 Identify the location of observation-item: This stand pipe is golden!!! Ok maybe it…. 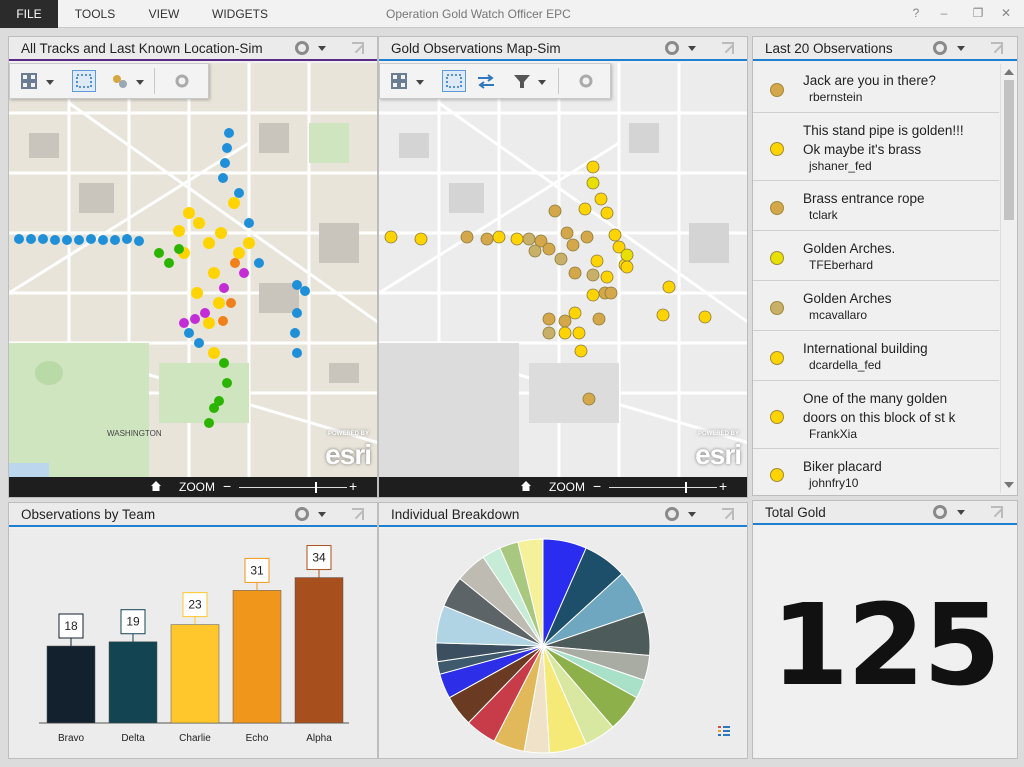
(876, 147).